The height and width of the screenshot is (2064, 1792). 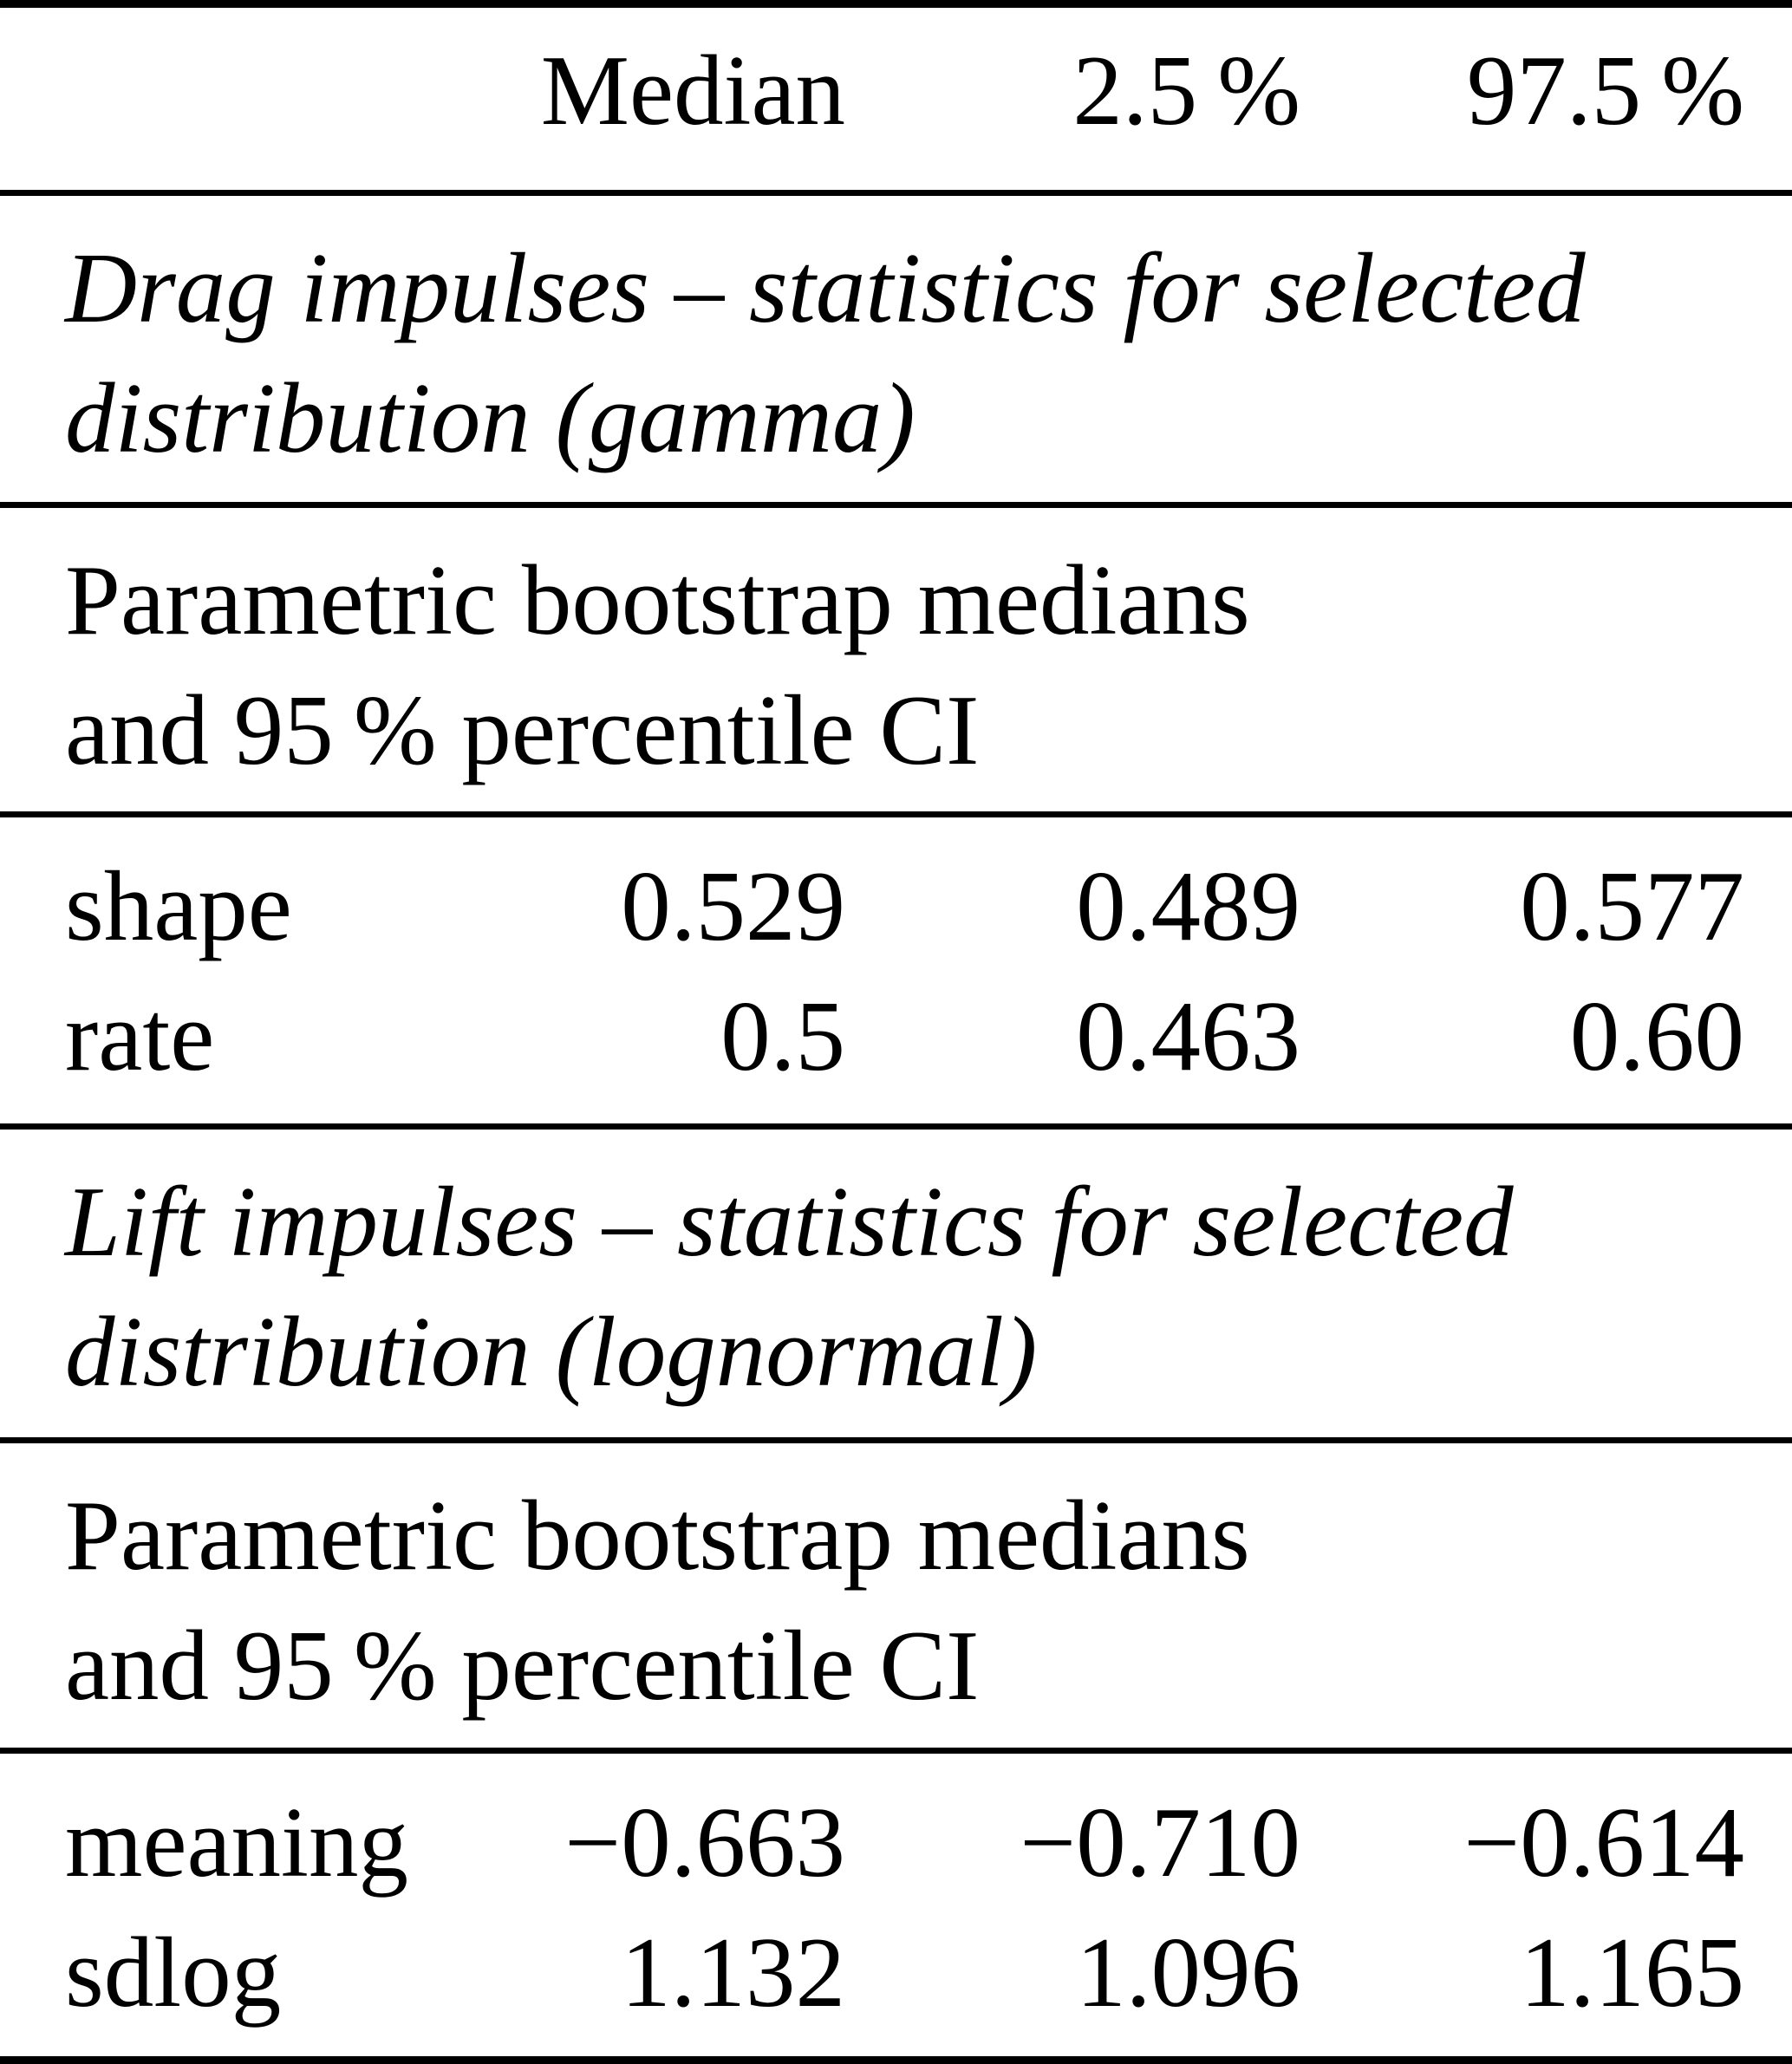 I want to click on cell-97-5-percent: −0.614, so click(x=1603, y=1842).